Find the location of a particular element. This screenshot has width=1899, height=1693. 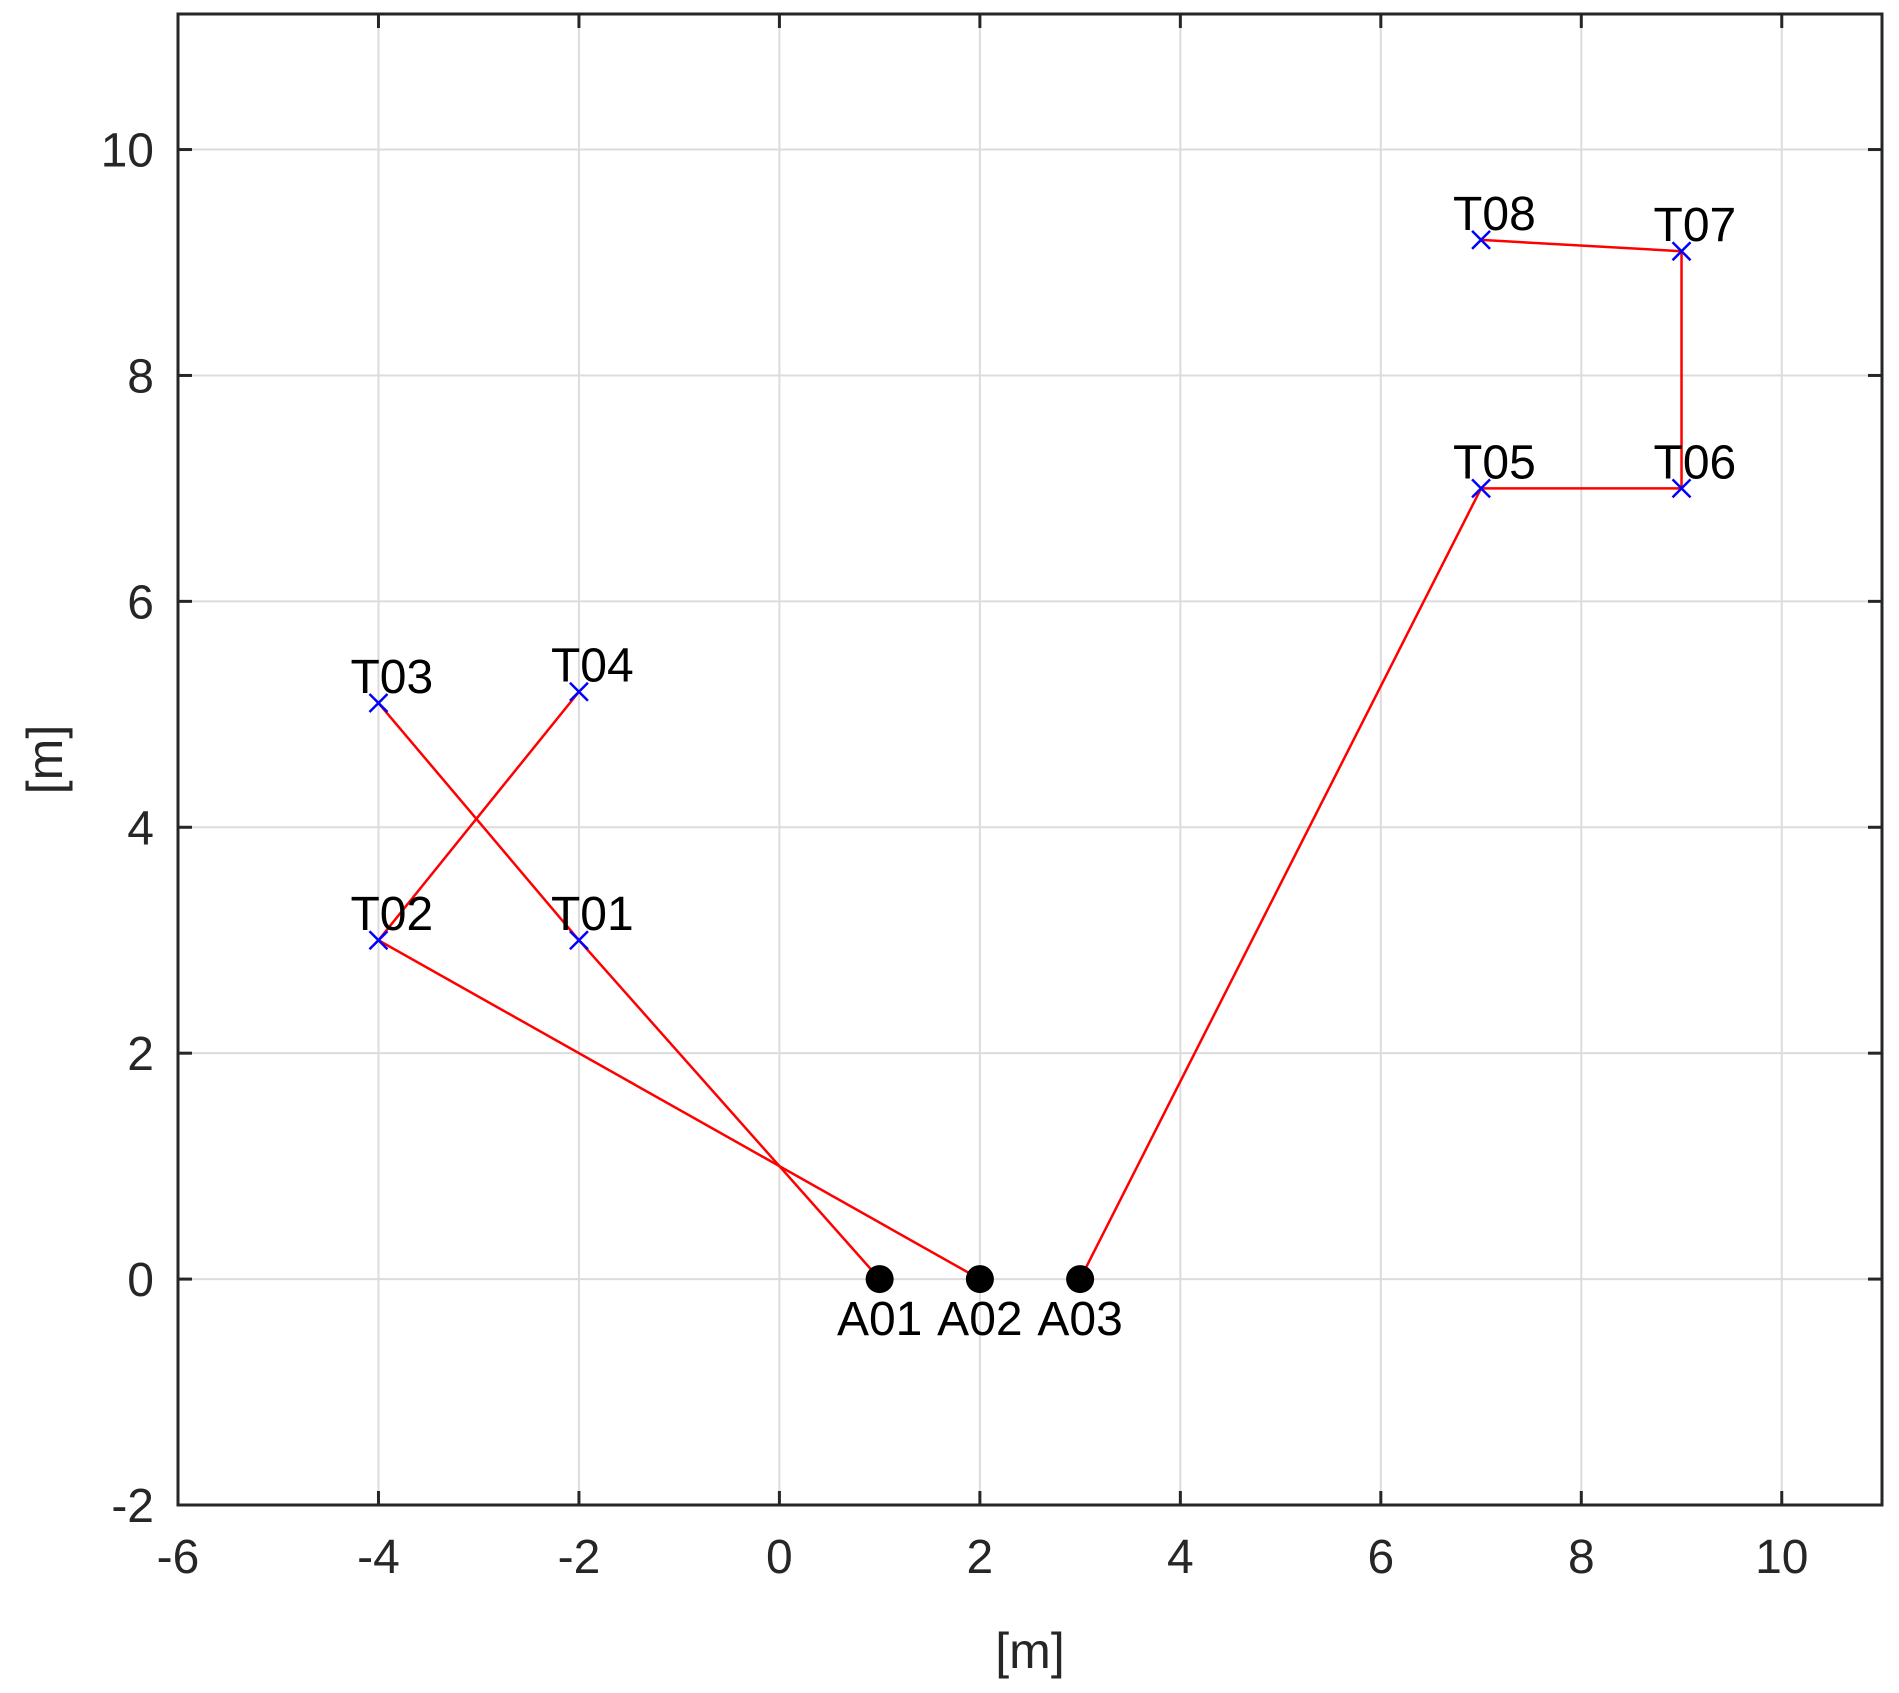

x-tick-label: -2 is located at coordinates (579, 1557).